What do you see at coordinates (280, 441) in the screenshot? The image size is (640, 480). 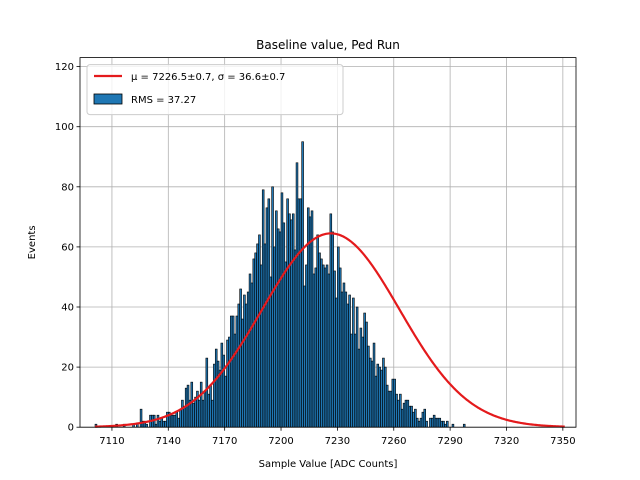 I see `x-tick-label: 7200` at bounding box center [280, 441].